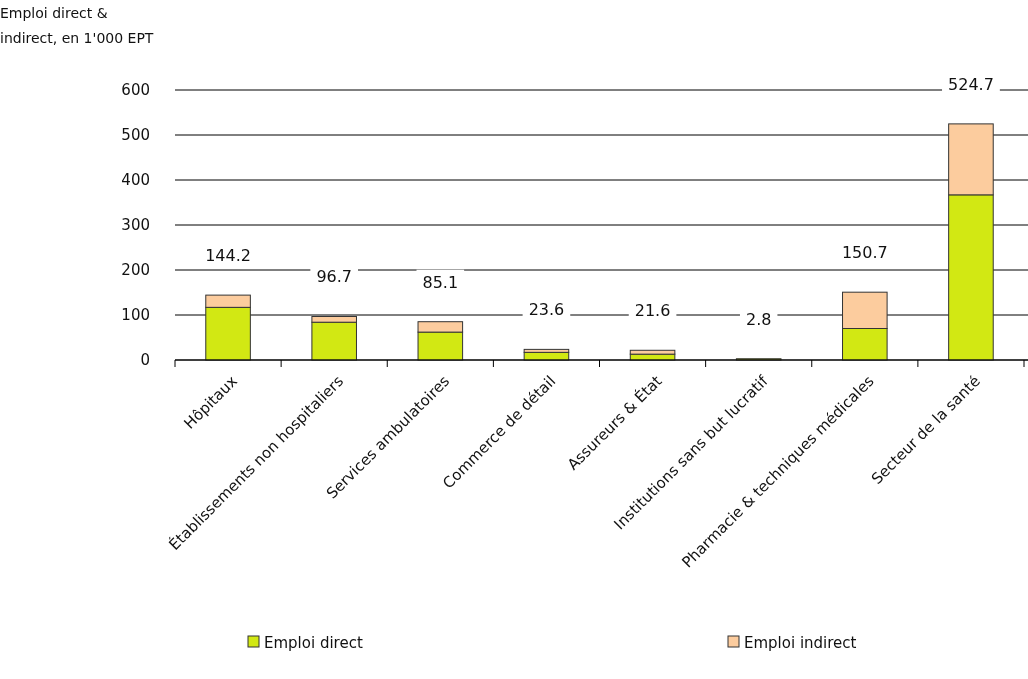  Describe the element at coordinates (440, 282) in the screenshot. I see `total-label: 85.1` at that location.